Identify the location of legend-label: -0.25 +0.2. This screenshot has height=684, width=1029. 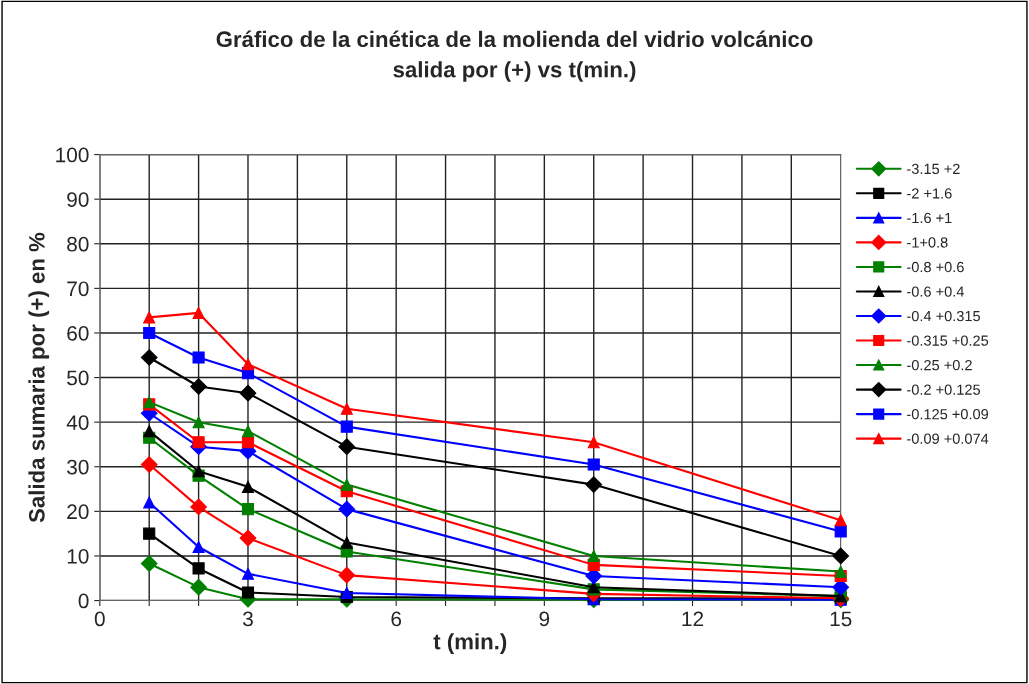
(939, 365).